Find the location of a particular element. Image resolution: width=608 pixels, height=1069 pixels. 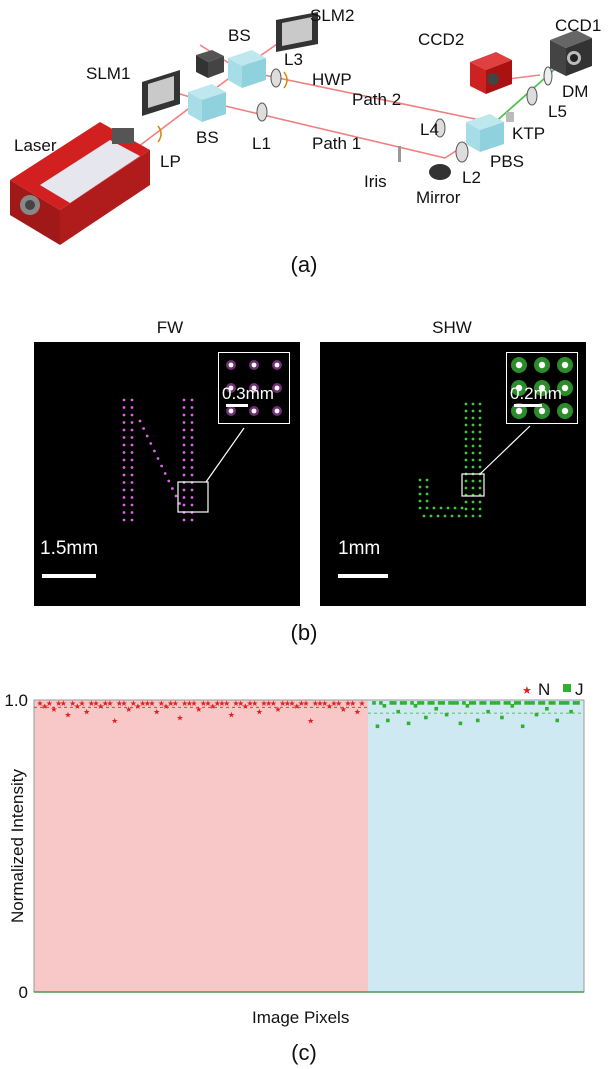

mirror-dm is located at coordinates (548, 76).